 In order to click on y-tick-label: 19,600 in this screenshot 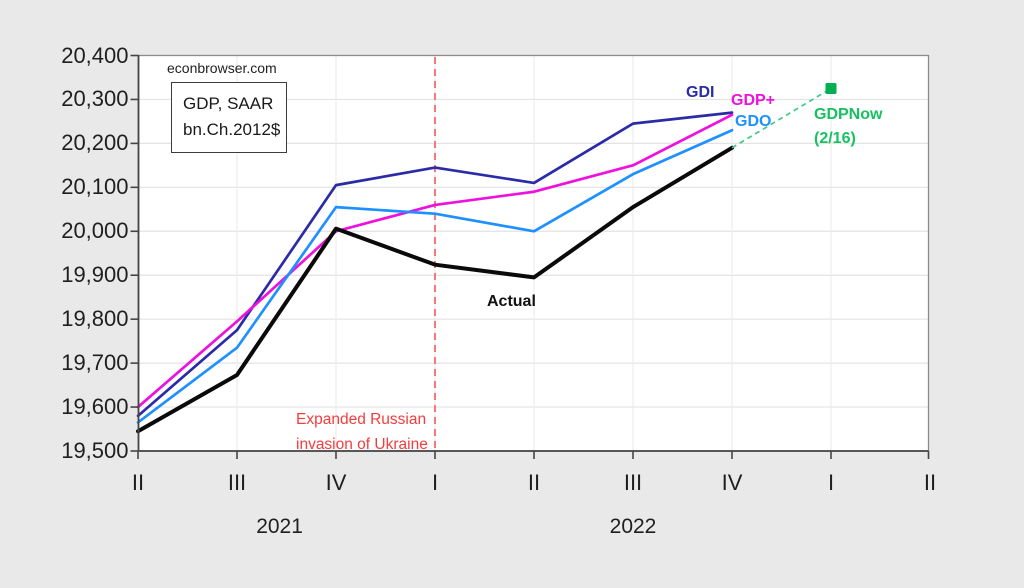, I will do `click(95, 407)`.